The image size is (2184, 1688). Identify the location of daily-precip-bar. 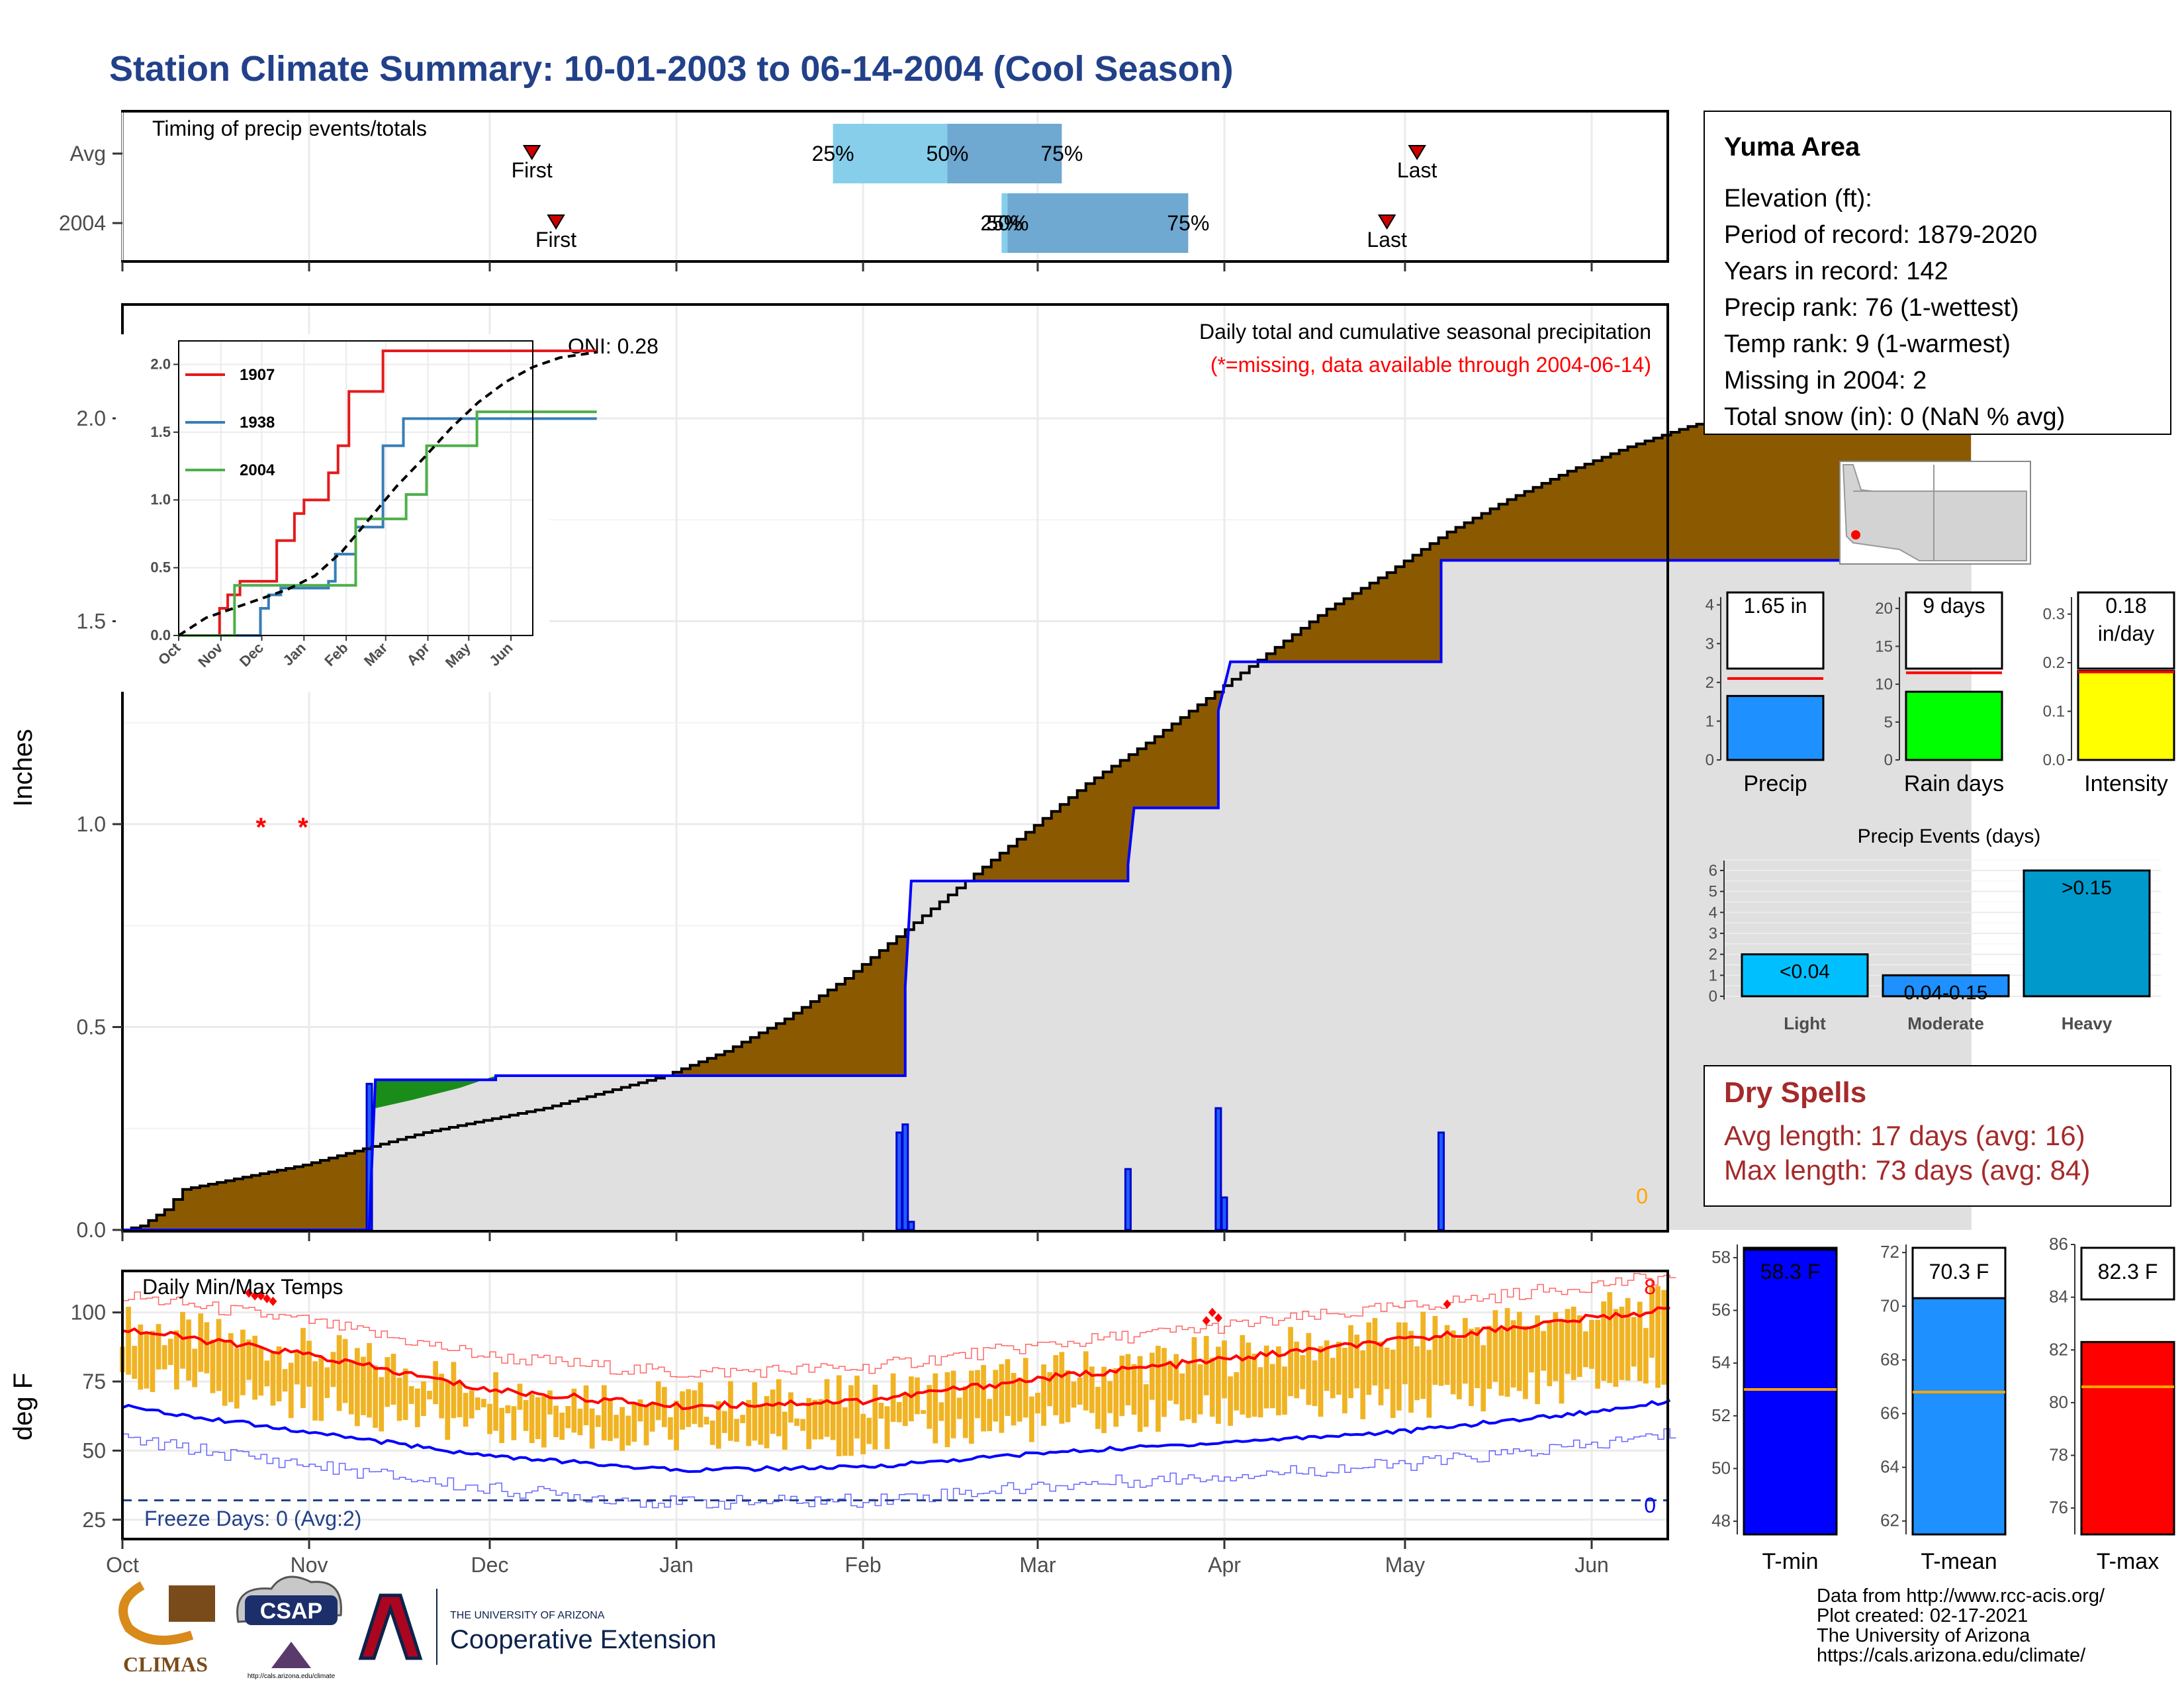
(1224, 1213).